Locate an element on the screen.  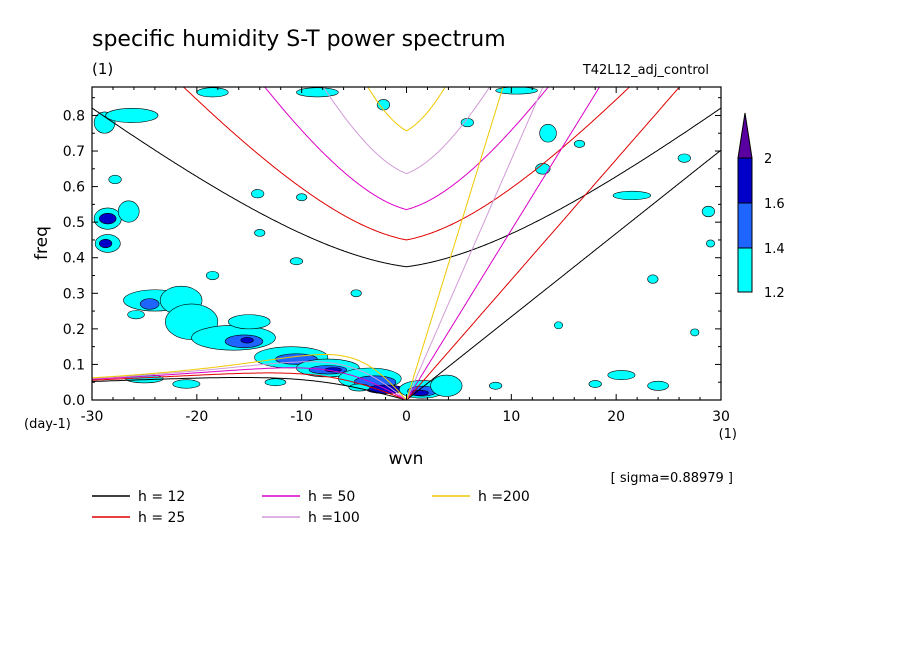
y-tick-label: 0.4 is located at coordinates (74, 259).